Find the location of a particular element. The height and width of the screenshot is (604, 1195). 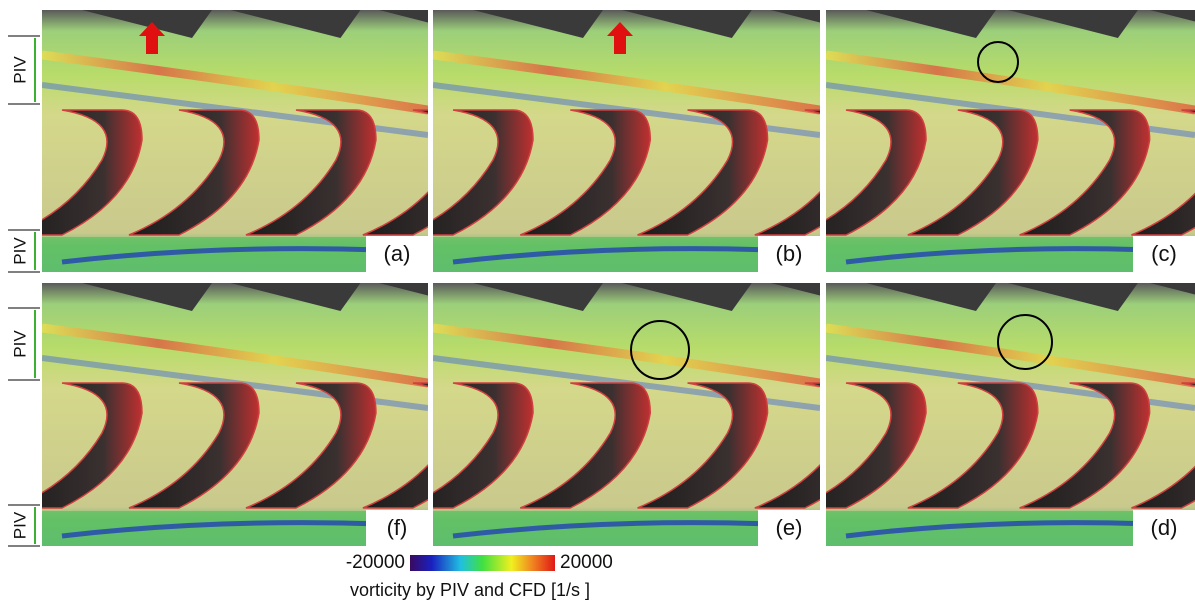

colorbar-min: -20000 is located at coordinates (375, 562).